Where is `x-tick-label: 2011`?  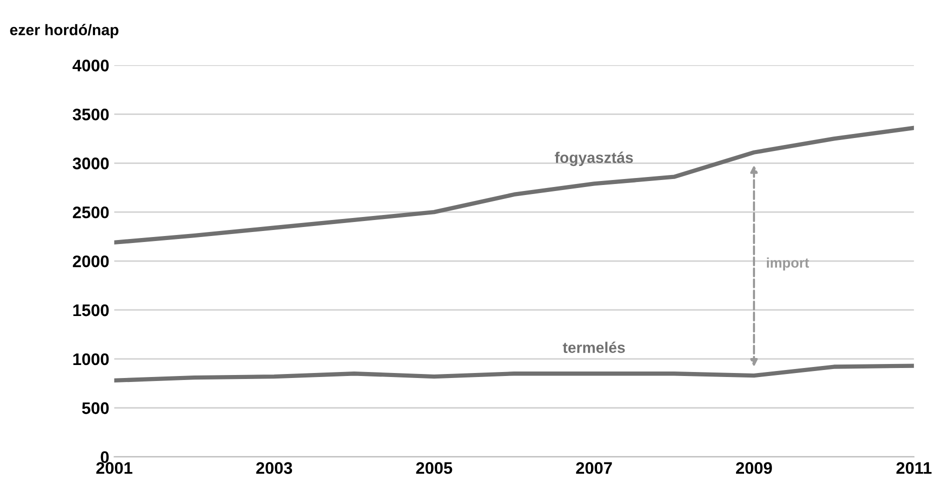
x-tick-label: 2011 is located at coordinates (914, 468).